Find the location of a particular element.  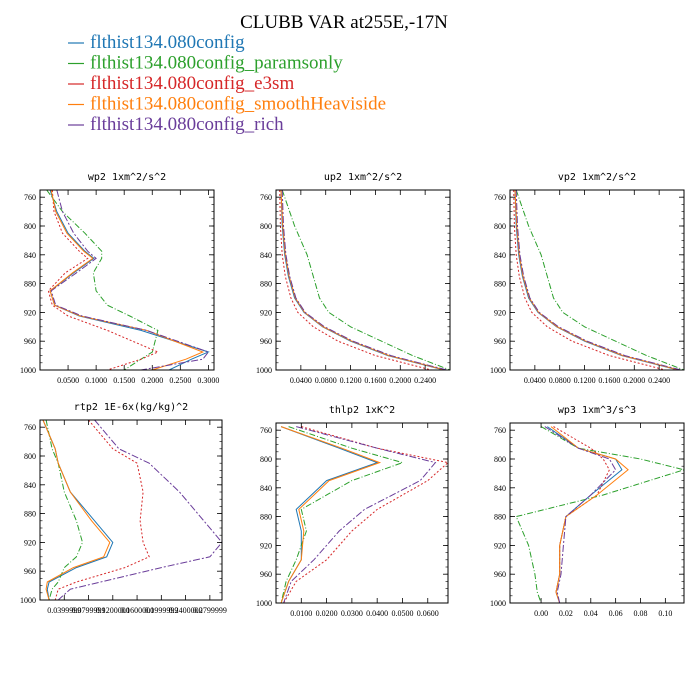

figure-title: CLUBB VAR at255E,-17N is located at coordinates (344, 22).